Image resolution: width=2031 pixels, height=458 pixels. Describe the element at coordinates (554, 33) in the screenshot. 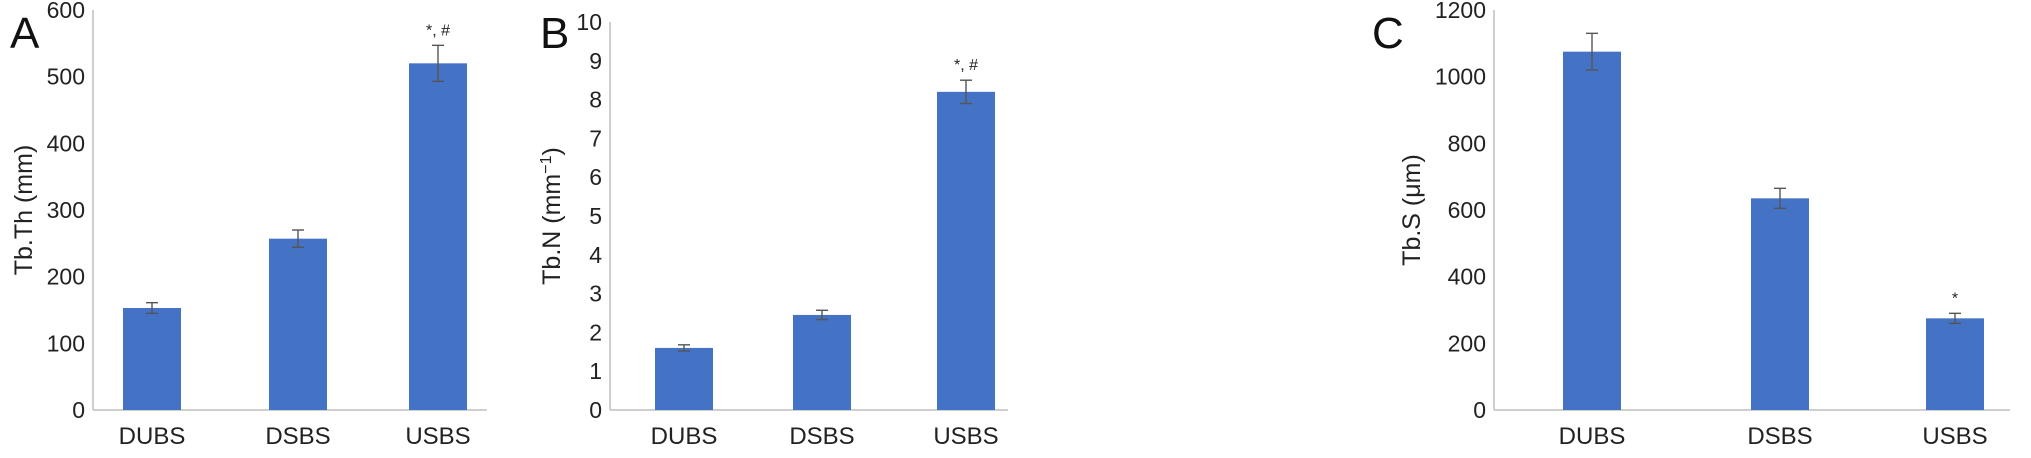

I see `panel-letter: B` at that location.